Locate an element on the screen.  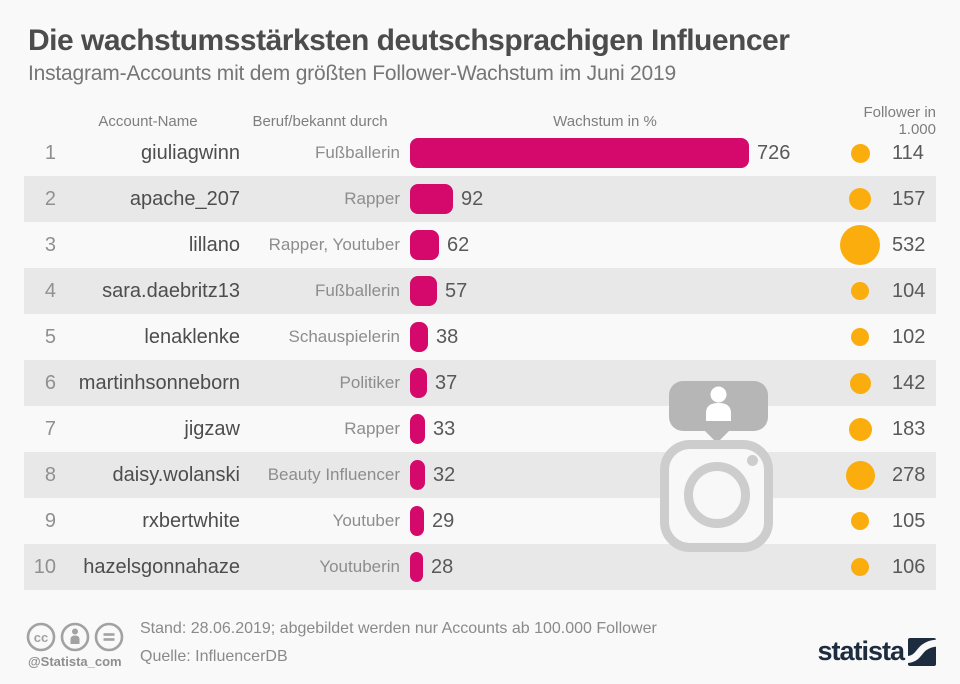
growth-value: 28 is located at coordinates (442, 566).